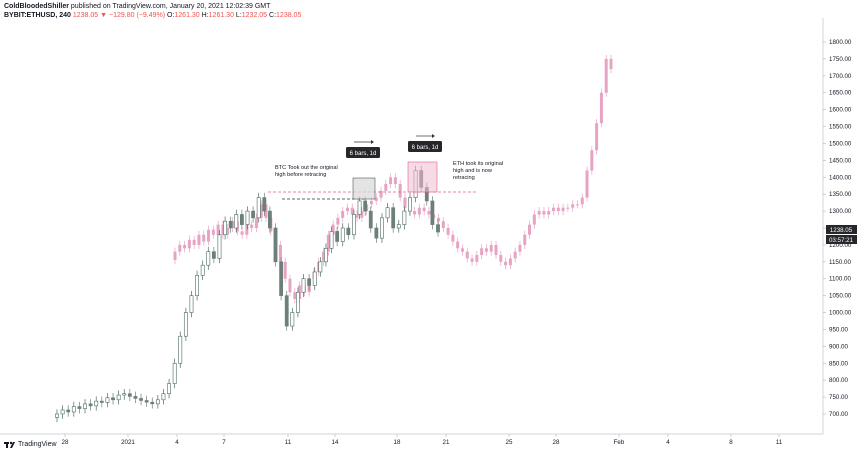 The image size is (860, 452). Describe the element at coordinates (478, 164) in the screenshot. I see `eth-note-line-1: ETH took its original` at that location.